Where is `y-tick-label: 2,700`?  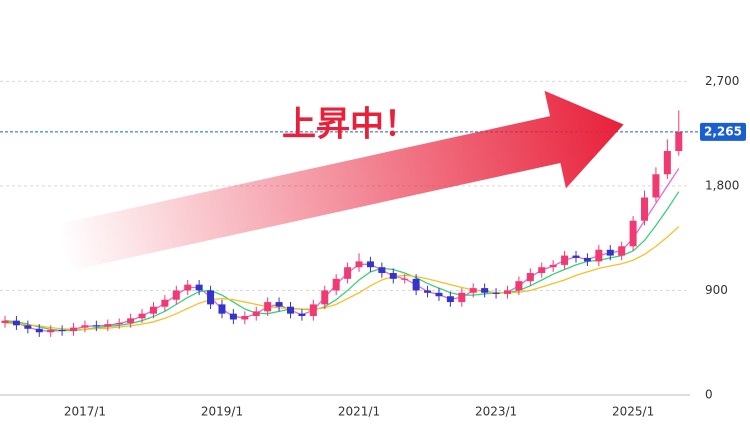 y-tick-label: 2,700 is located at coordinates (722, 81).